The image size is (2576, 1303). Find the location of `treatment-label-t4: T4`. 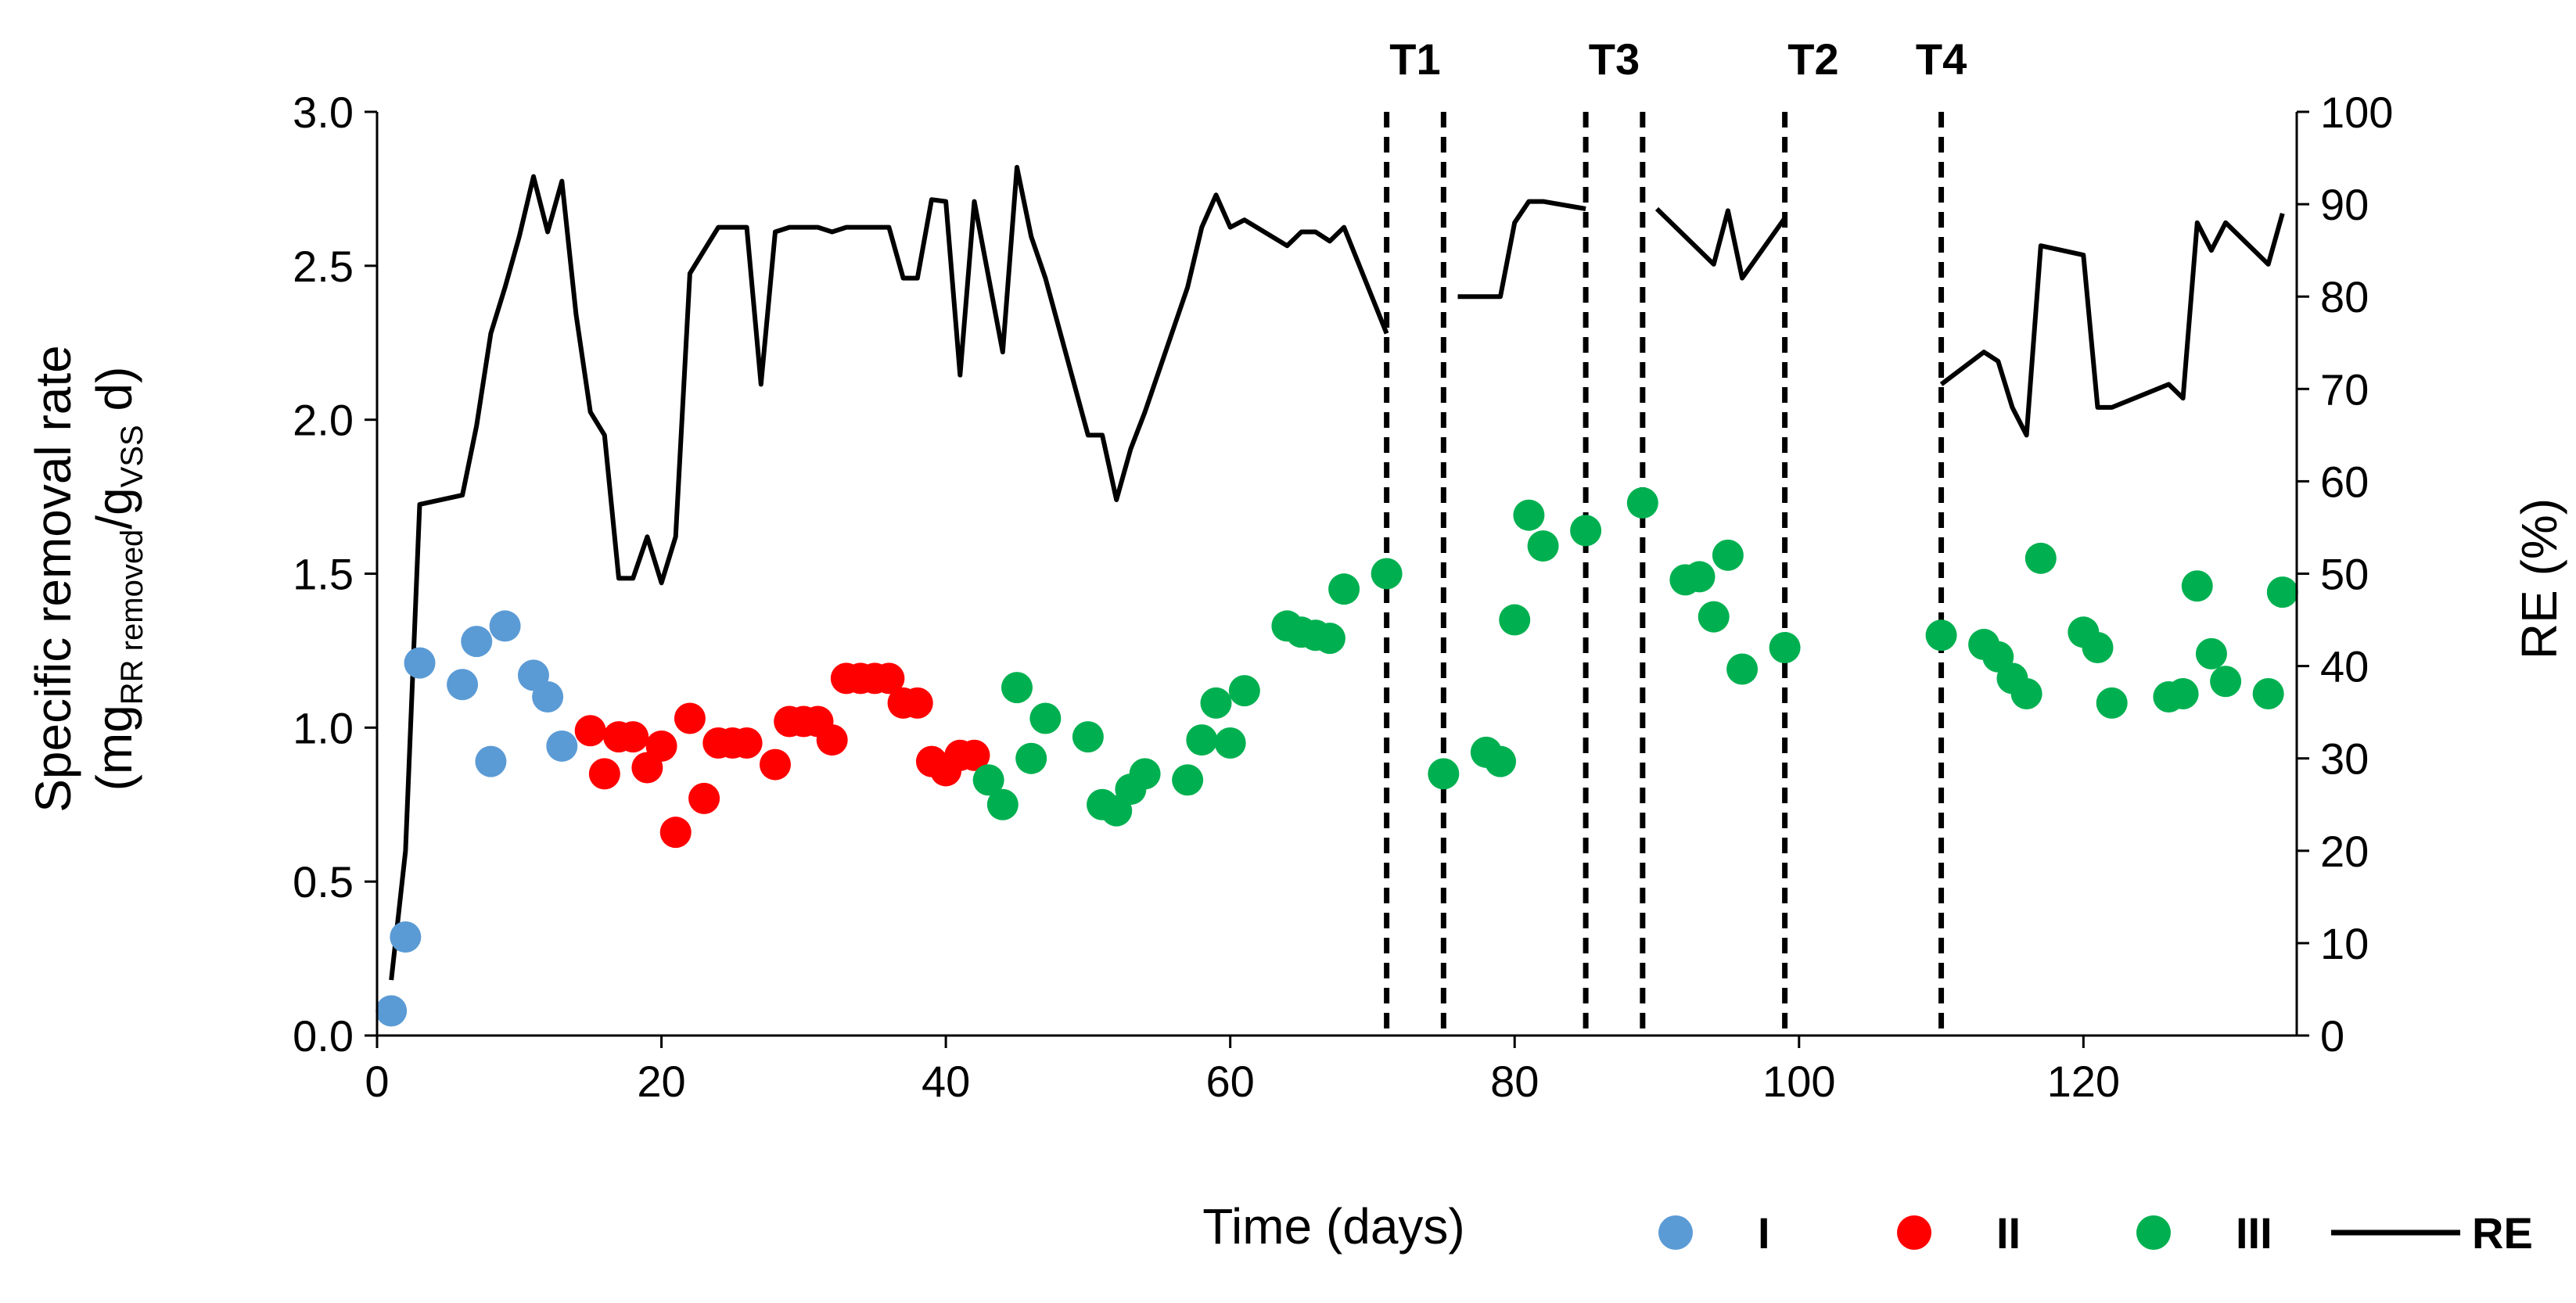

treatment-label-t4: T4 is located at coordinates (1941, 59).